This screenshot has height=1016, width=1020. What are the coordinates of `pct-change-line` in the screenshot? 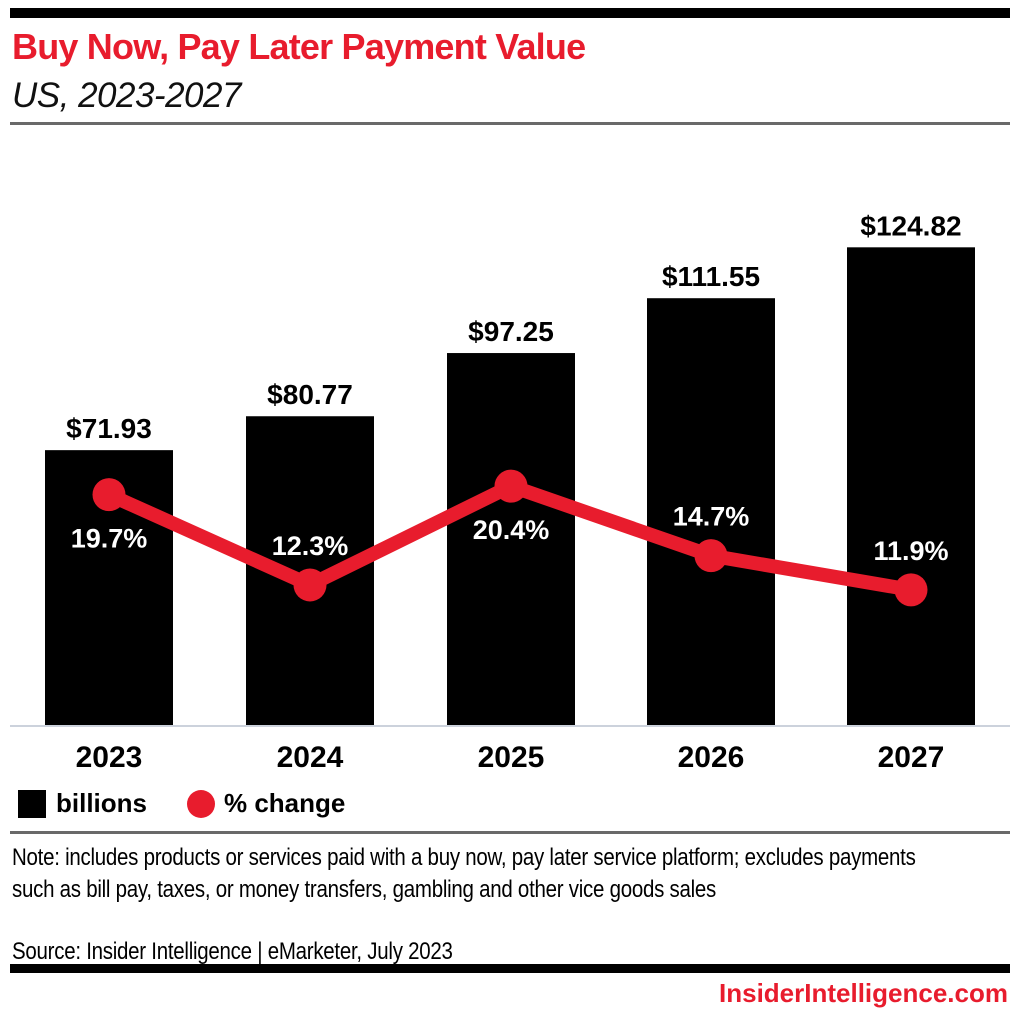 It's located at (510, 538).